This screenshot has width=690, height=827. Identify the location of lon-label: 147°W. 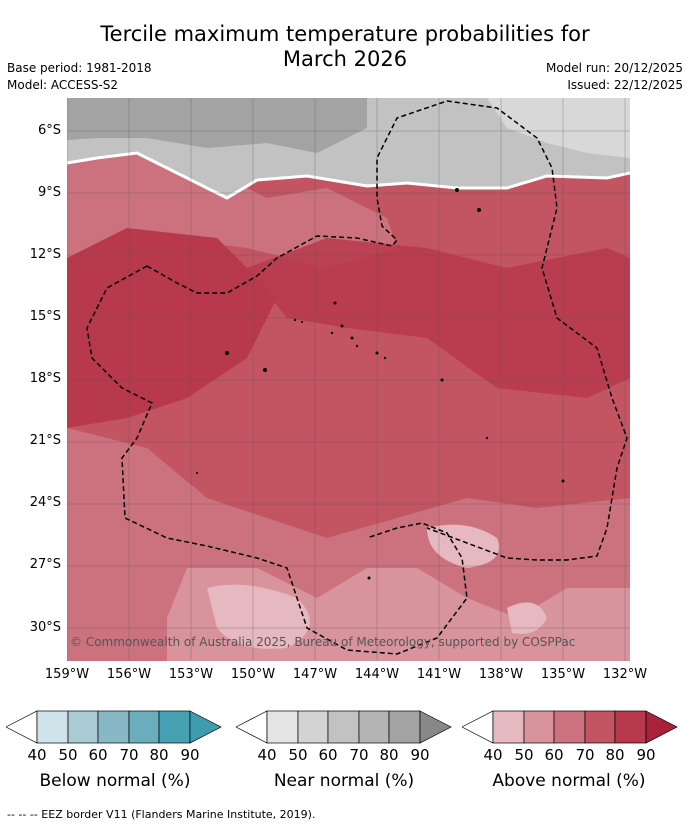
(315, 674).